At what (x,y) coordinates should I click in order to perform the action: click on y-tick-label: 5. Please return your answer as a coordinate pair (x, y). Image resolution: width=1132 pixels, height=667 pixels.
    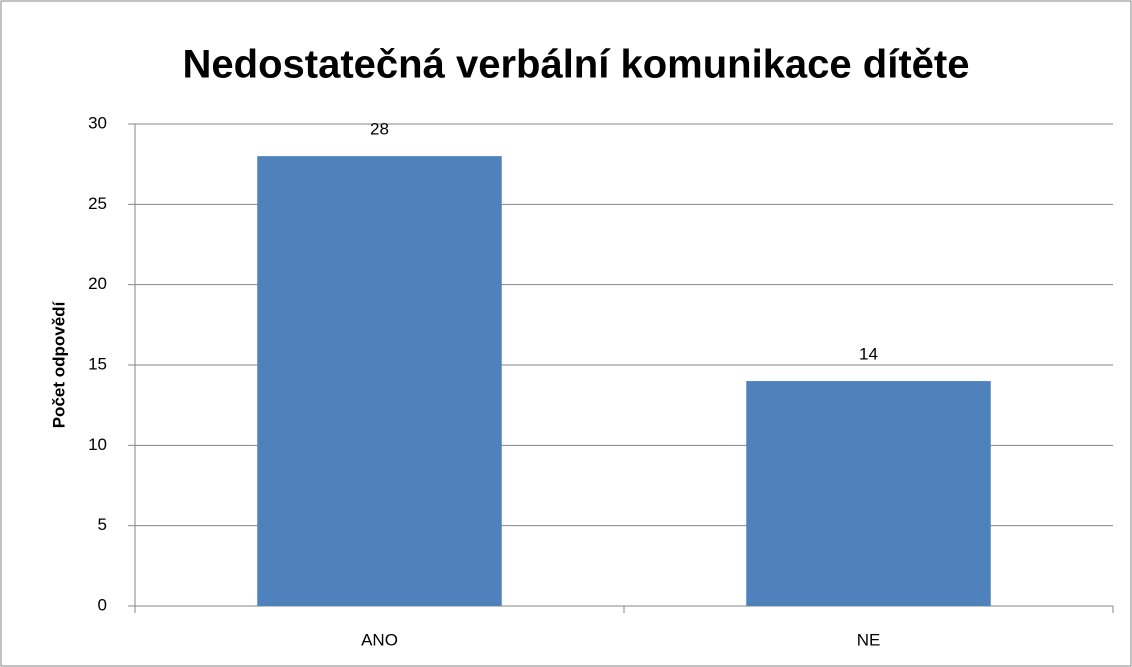
    Looking at the image, I should click on (102, 524).